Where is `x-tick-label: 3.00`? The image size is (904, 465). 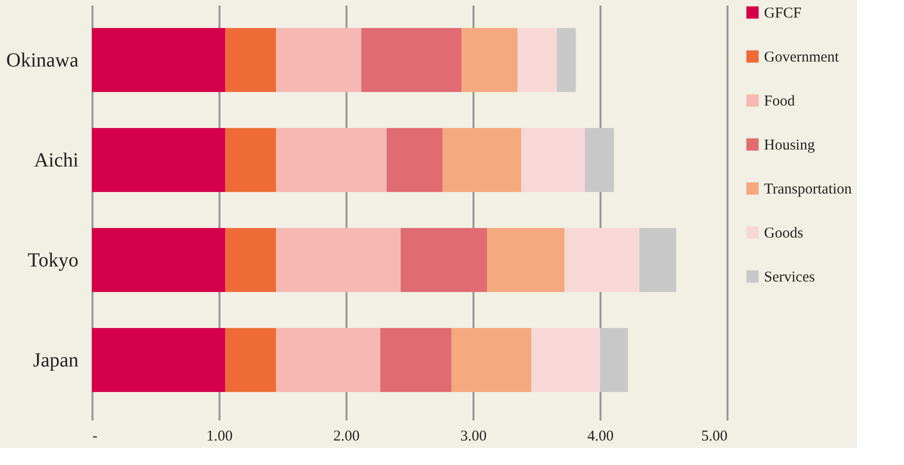 x-tick-label: 3.00 is located at coordinates (473, 436).